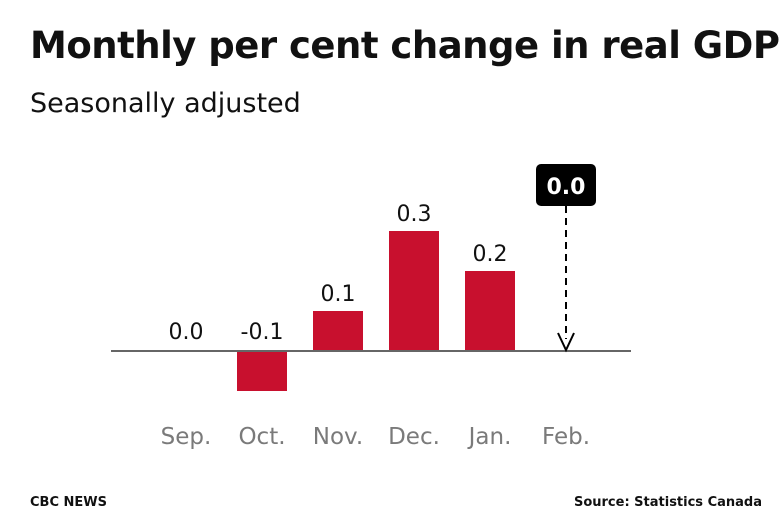 Image resolution: width=780 pixels, height=520 pixels. I want to click on category-label-feb: Feb., so click(566, 437).